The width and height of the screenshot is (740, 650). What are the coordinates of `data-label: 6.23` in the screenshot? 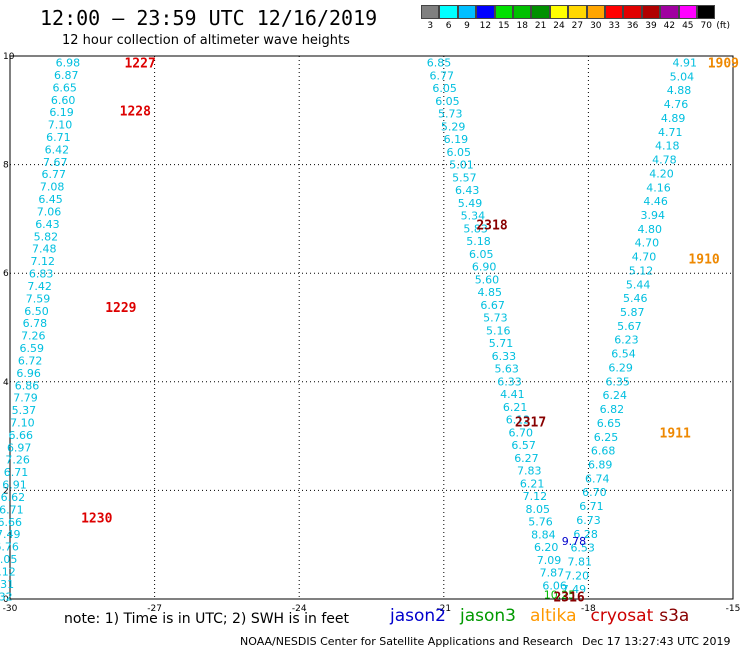 It's located at (626, 340).